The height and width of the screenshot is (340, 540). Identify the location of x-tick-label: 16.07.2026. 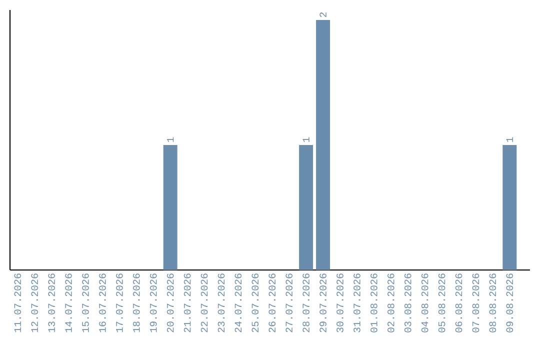
(102, 303).